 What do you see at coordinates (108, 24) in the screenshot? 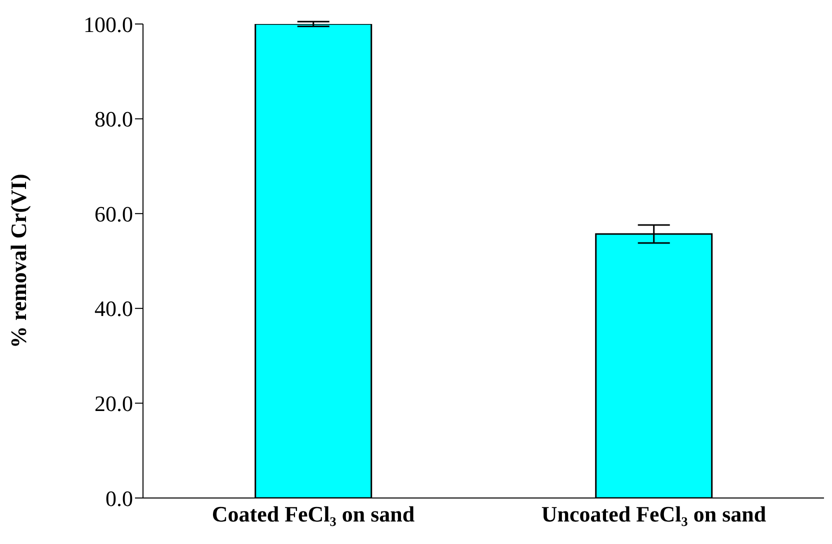
I see `y-tick-label: 100.0` at bounding box center [108, 24].